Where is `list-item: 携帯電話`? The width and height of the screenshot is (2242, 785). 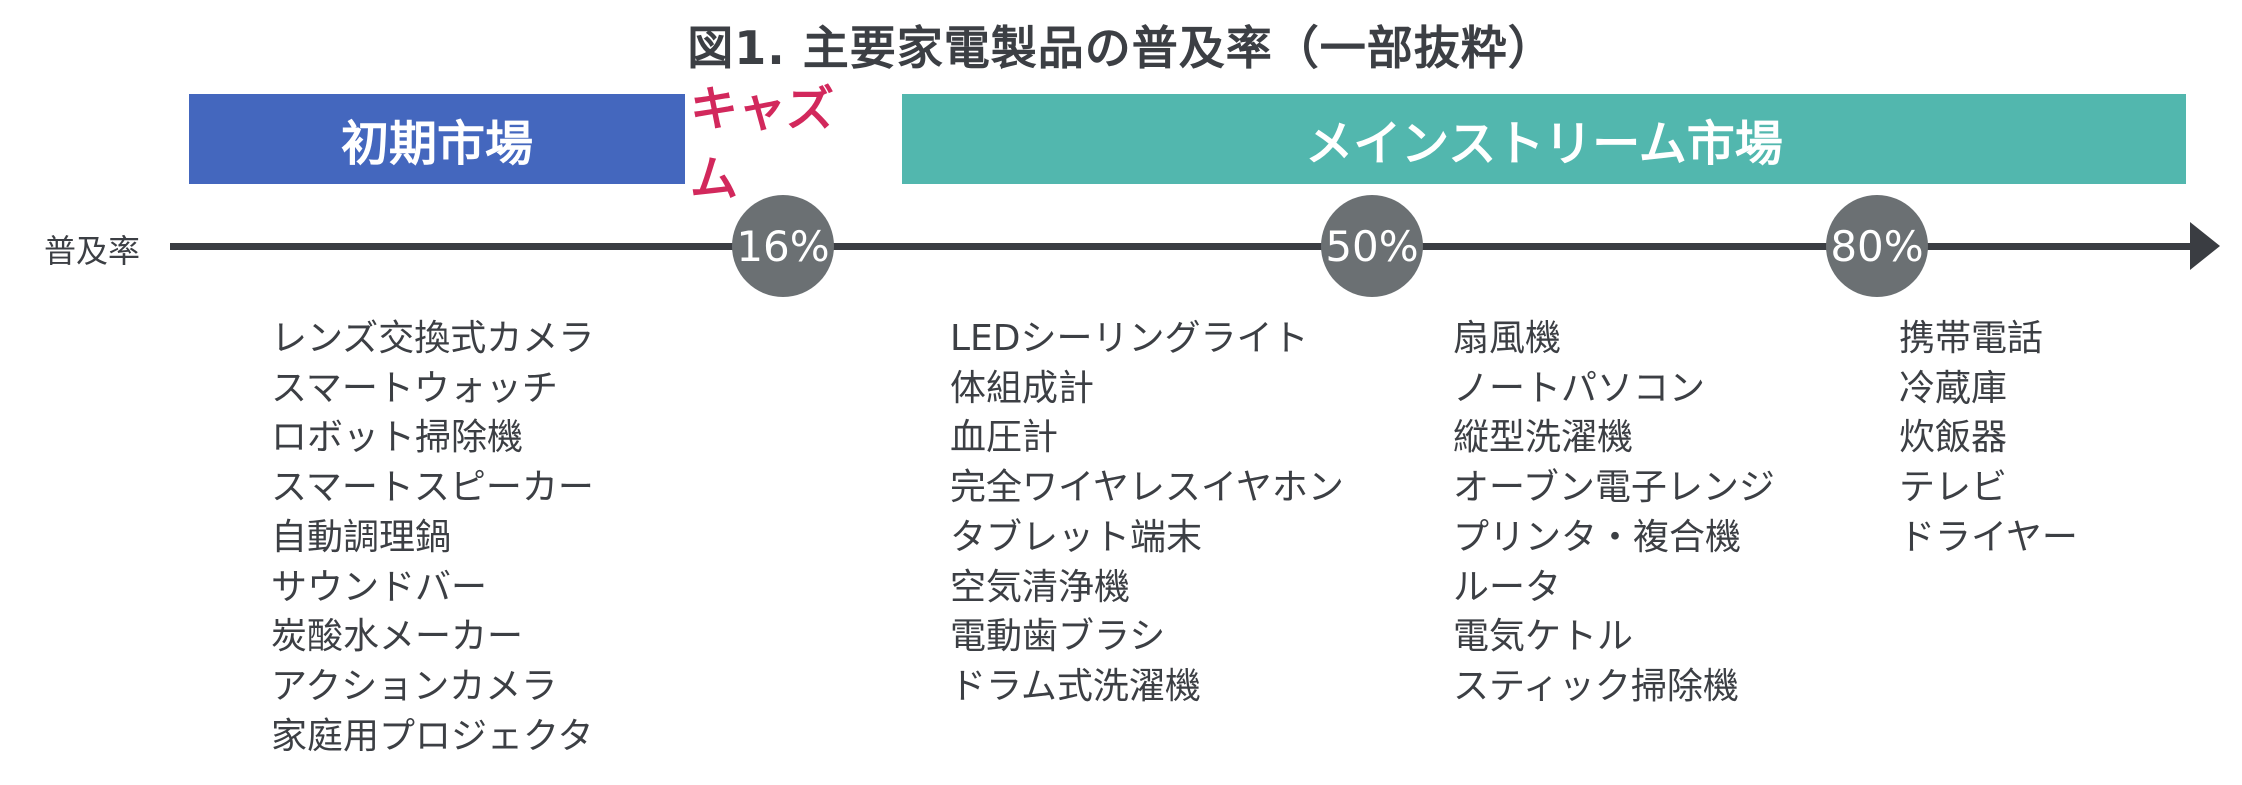
list-item: 携帯電話 is located at coordinates (1971, 338).